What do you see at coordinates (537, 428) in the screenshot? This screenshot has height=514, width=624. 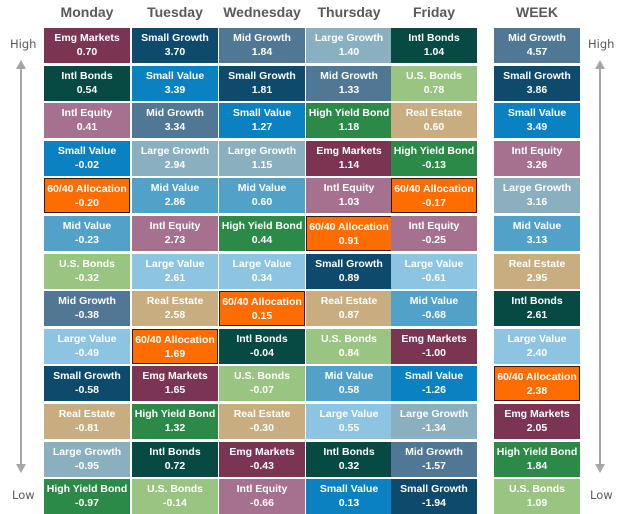 I see `return-value: 2.05` at bounding box center [537, 428].